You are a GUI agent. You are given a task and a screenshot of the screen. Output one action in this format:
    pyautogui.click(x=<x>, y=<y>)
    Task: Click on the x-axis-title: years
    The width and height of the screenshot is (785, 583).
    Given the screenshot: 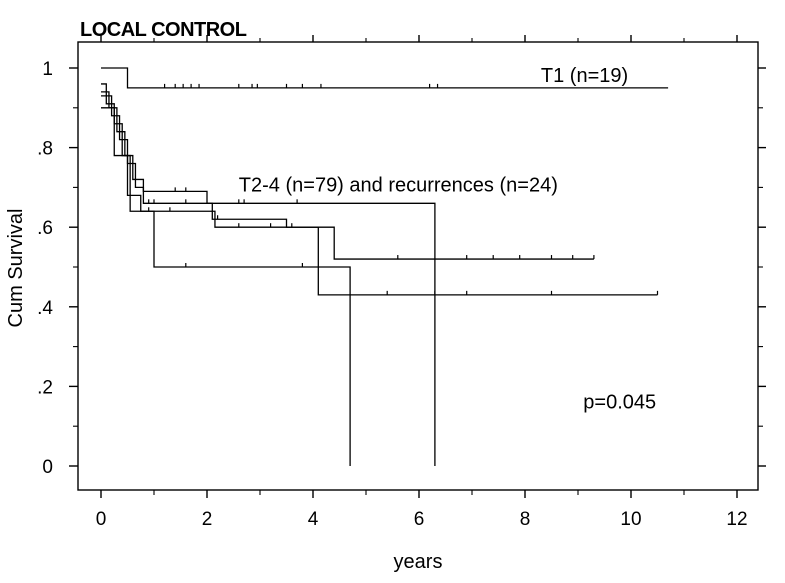 What is the action you would take?
    pyautogui.click(x=418, y=562)
    